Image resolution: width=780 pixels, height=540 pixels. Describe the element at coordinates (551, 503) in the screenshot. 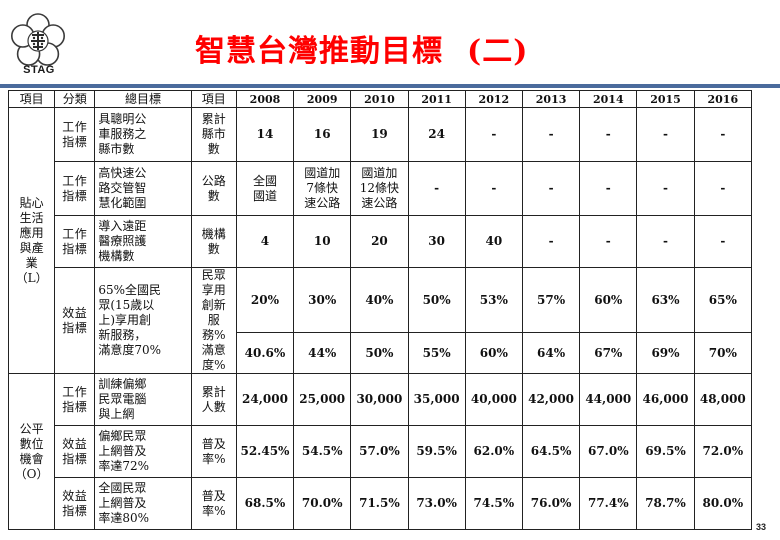

I see `value-cell: 76.0%` at that location.